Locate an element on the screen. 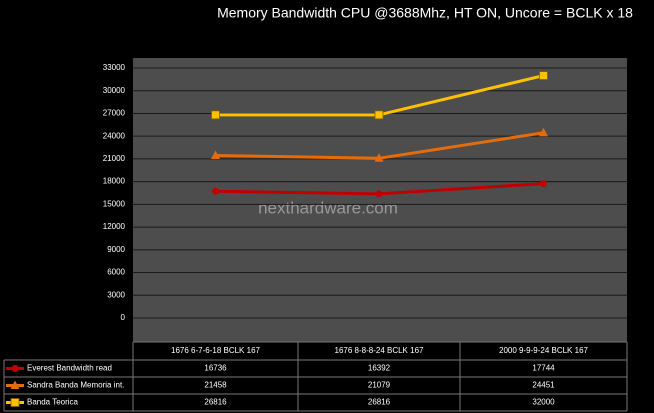 The width and height of the screenshot is (654, 413). y-tick-label: 33000 is located at coordinates (114, 67).